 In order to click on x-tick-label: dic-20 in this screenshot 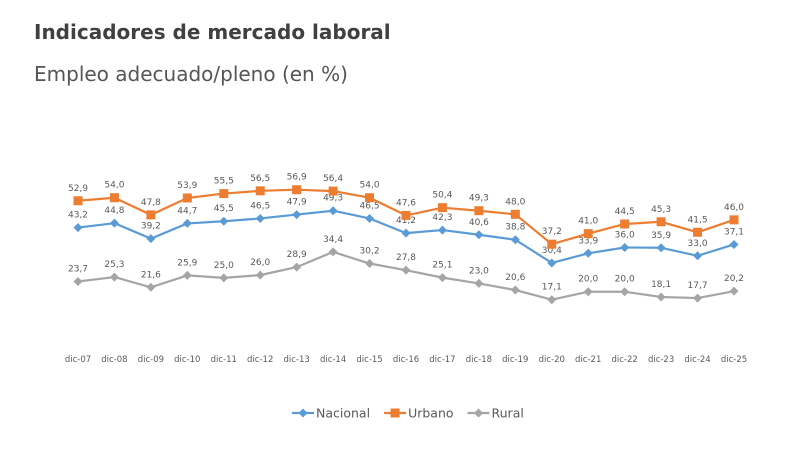, I will do `click(552, 360)`.